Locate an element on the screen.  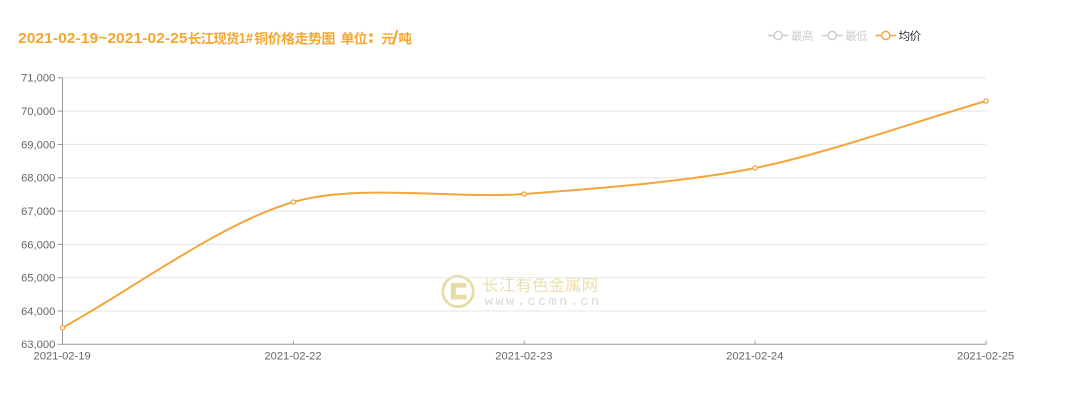
svg-text: 67,000 is located at coordinates (38, 212).